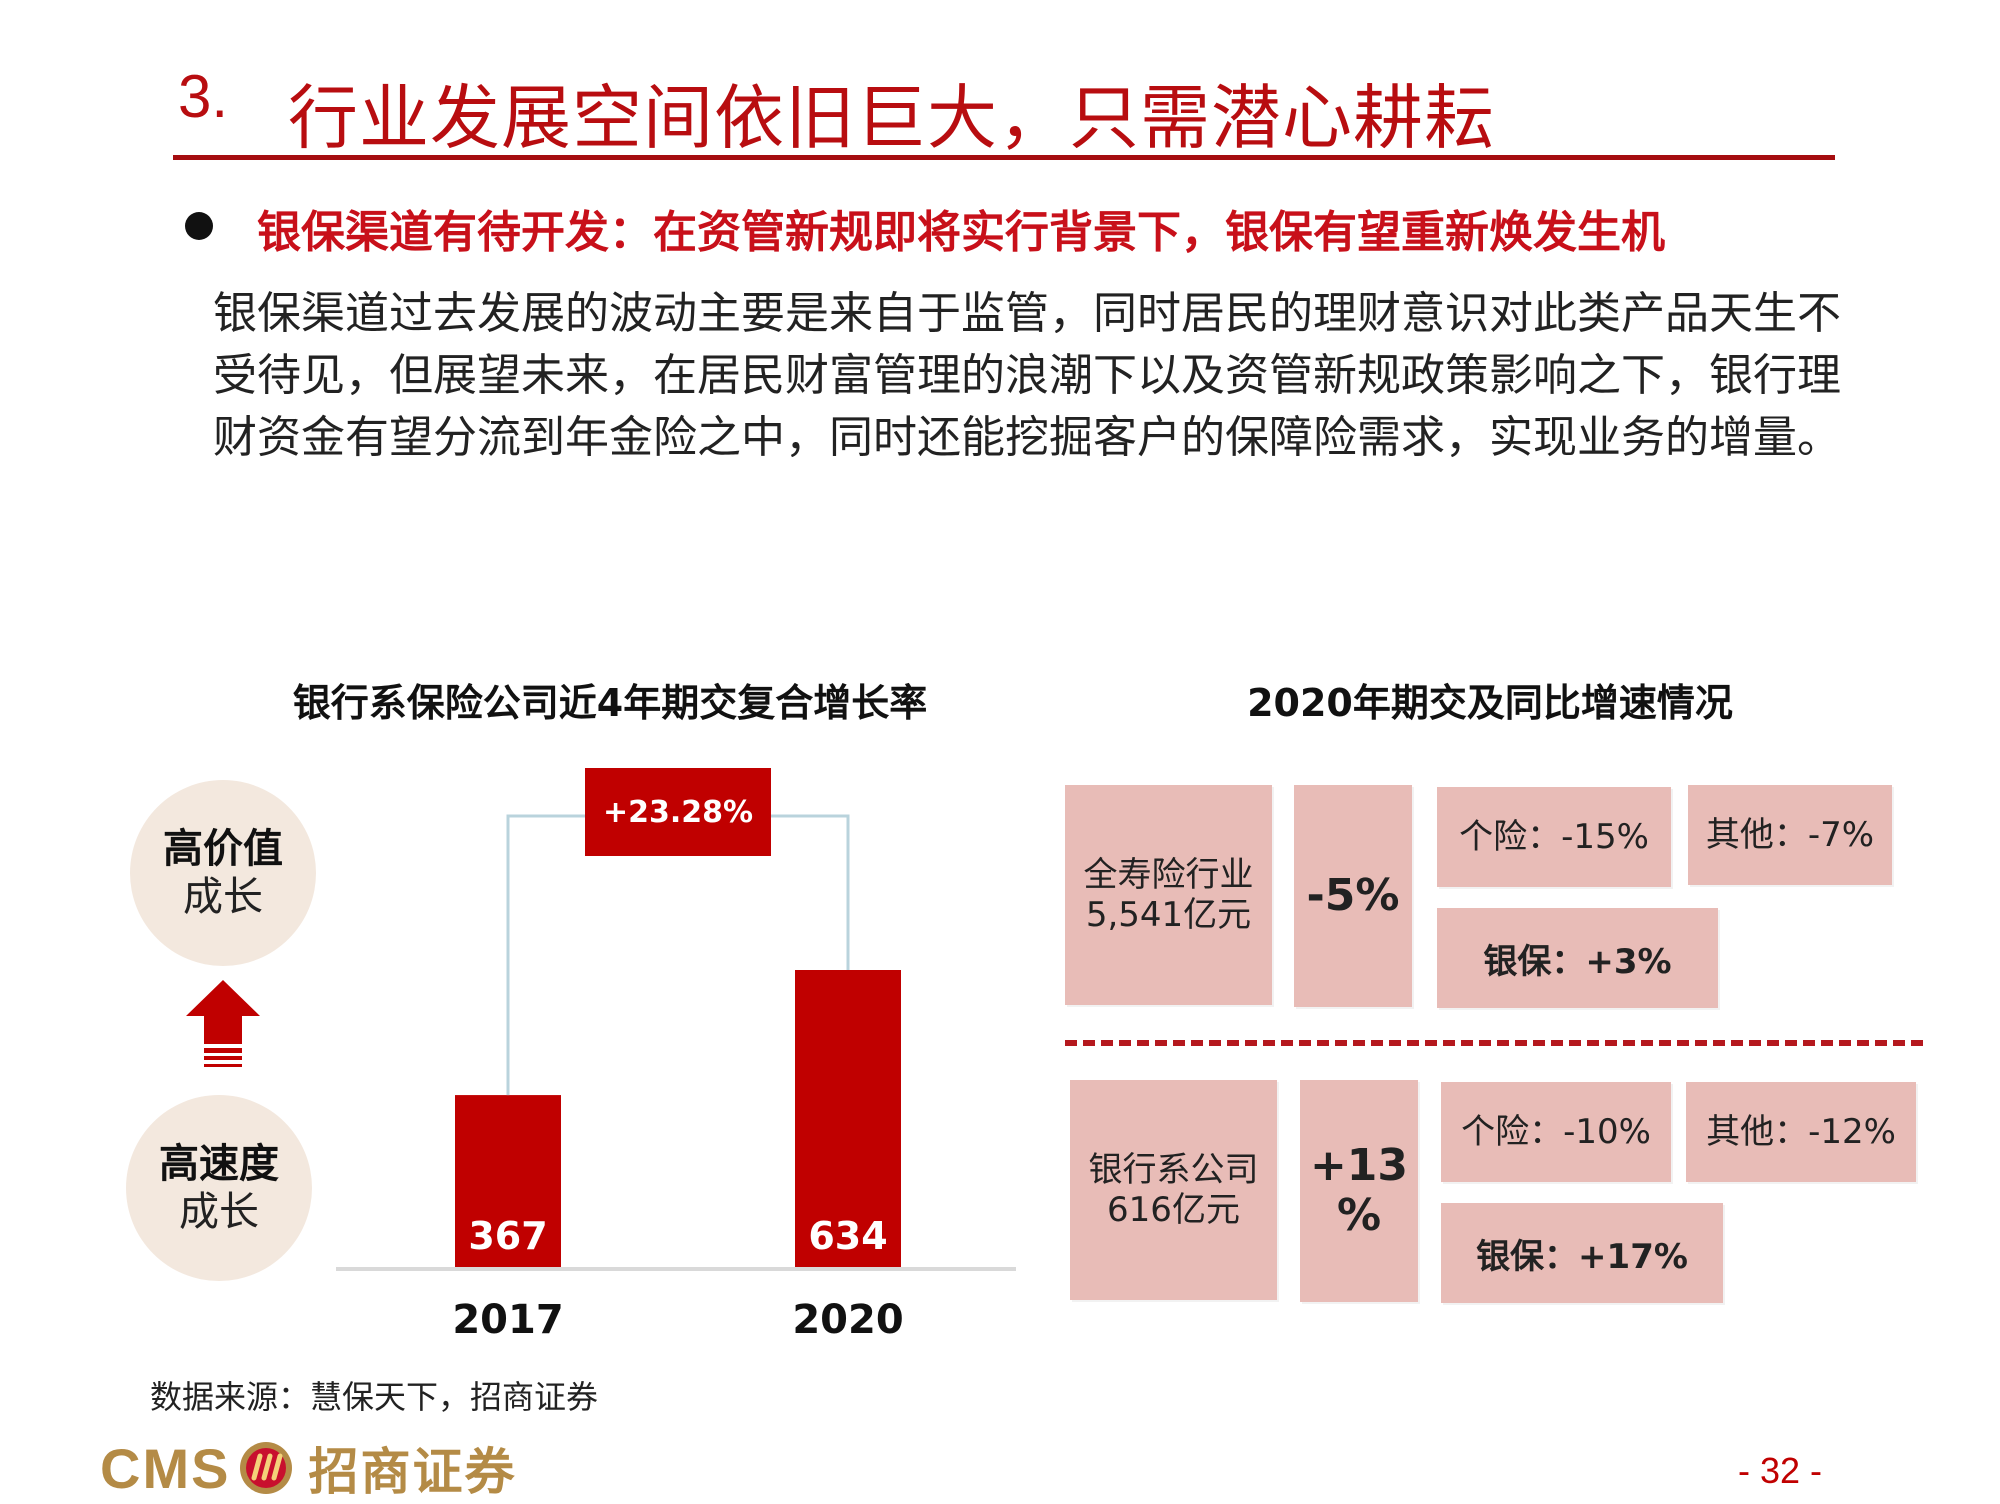  Describe the element at coordinates (223, 1023) in the screenshot. I see `up-arrow-icon` at that location.